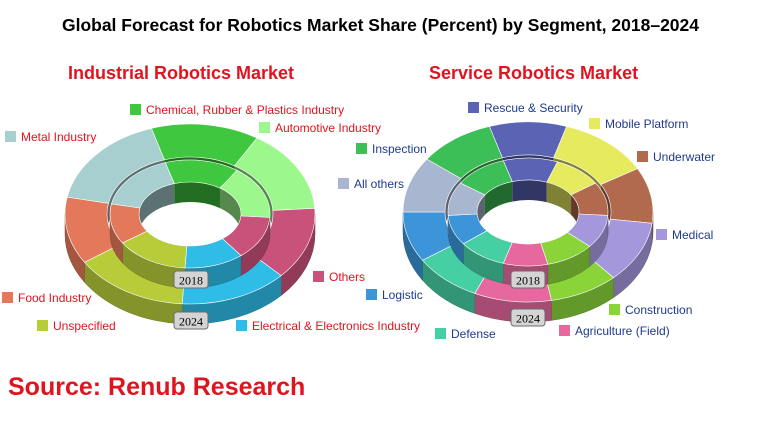  I want to click on legend-label: Chemical, Rubber & Plastics Industry, so click(245, 110).